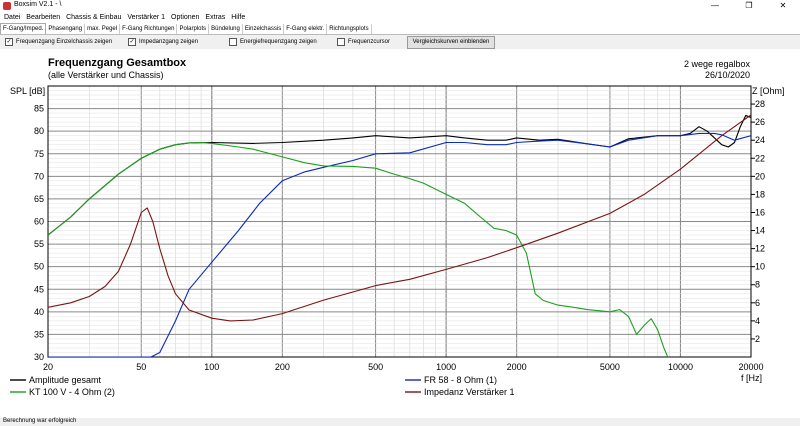 The width and height of the screenshot is (800, 426). I want to click on status-bar: Berechnung war erfolgreich, so click(400, 422).